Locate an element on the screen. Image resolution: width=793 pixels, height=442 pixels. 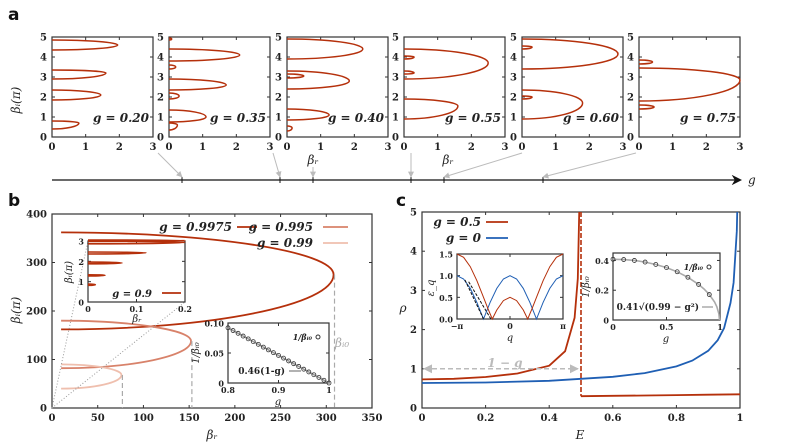
x-axis-label: E is located at coordinates (580, 435).